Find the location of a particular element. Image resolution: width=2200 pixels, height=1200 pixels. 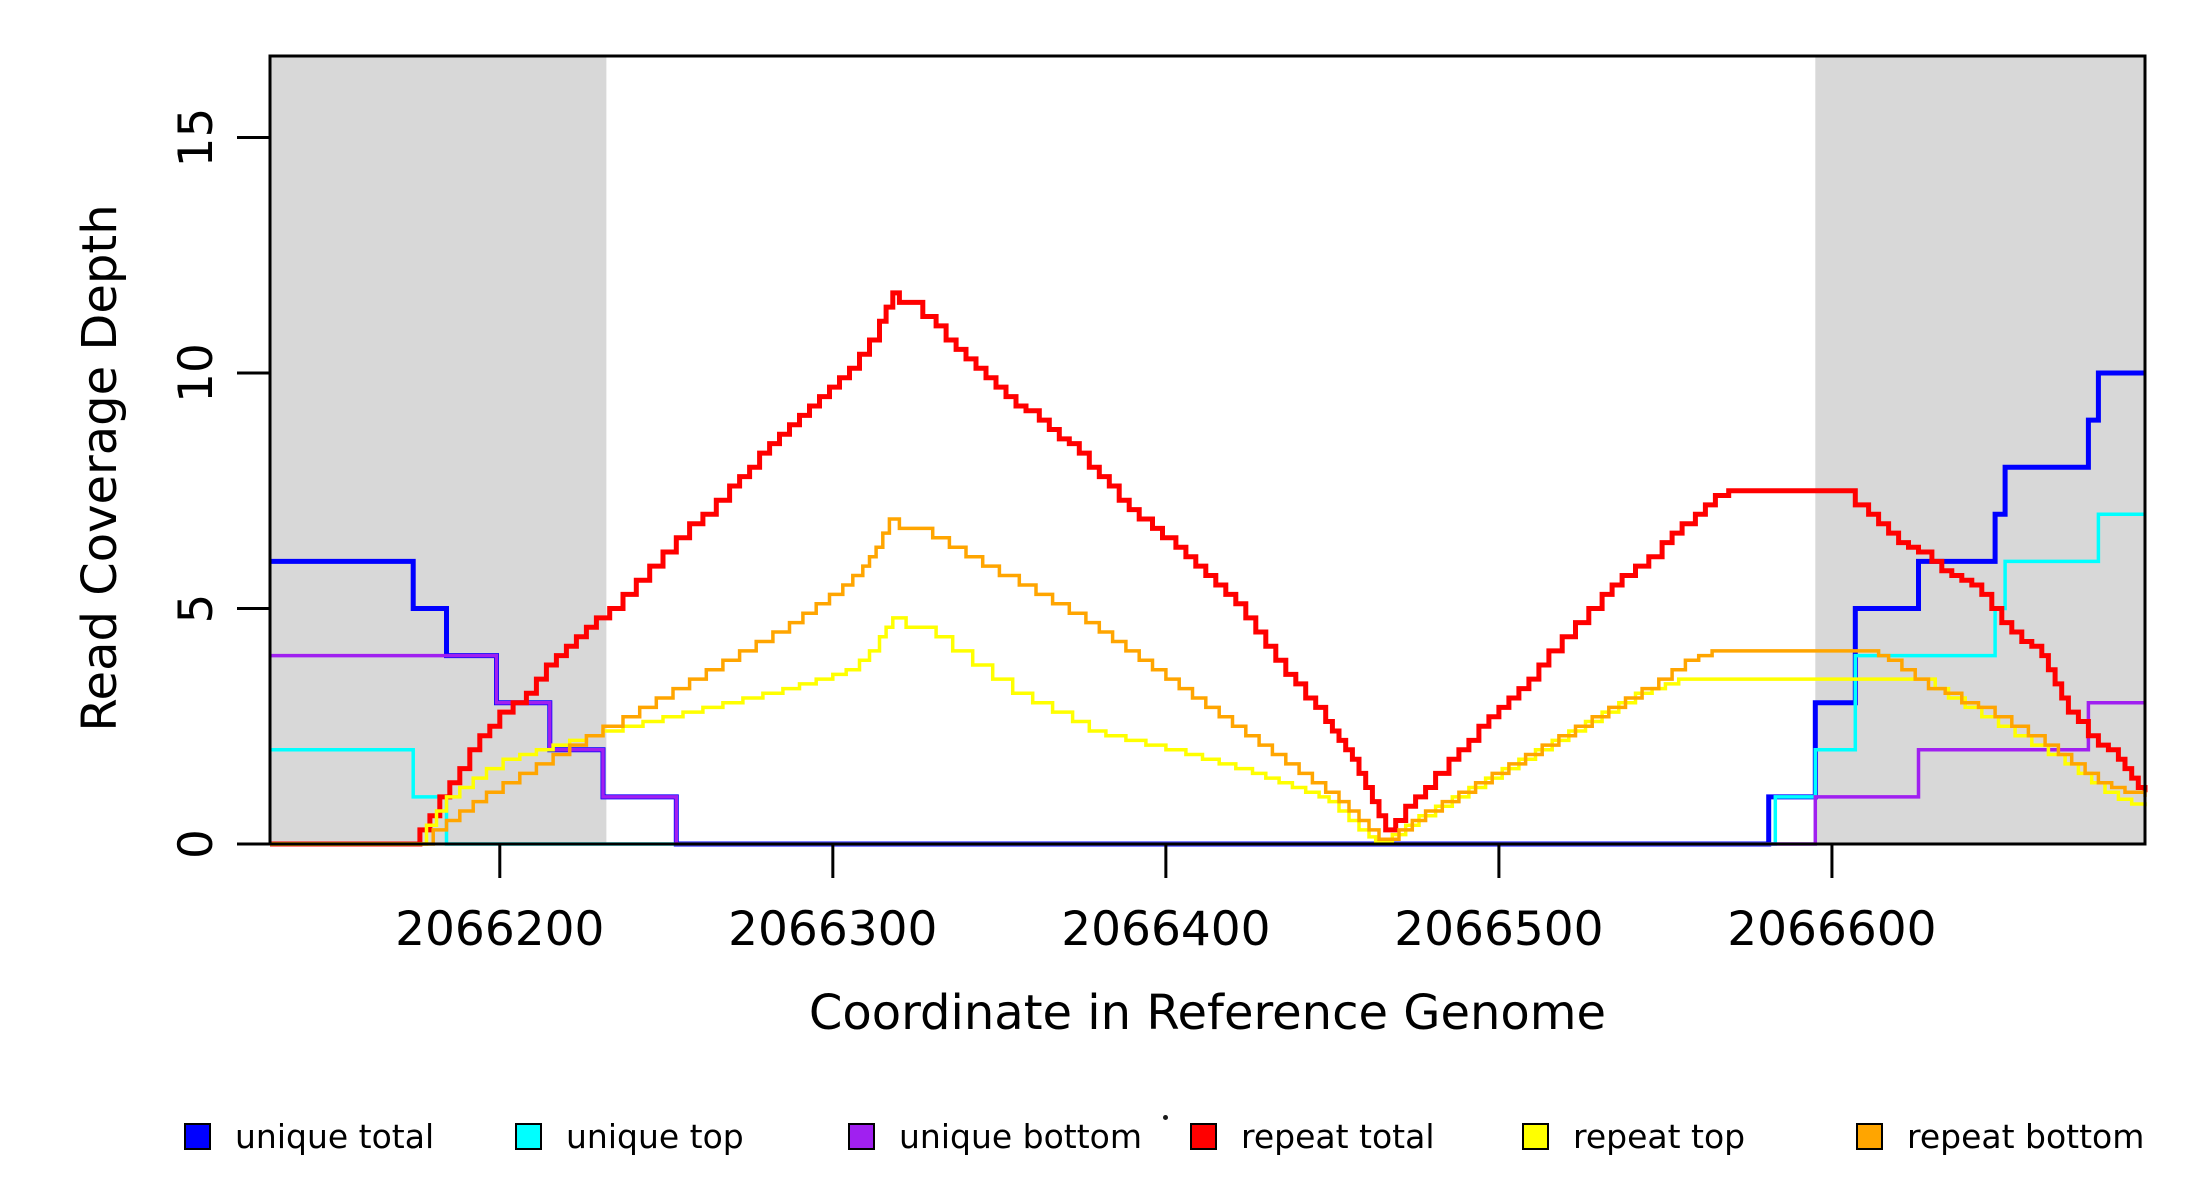

legend-item-unique-total: unique total is located at coordinates (309, 1136).